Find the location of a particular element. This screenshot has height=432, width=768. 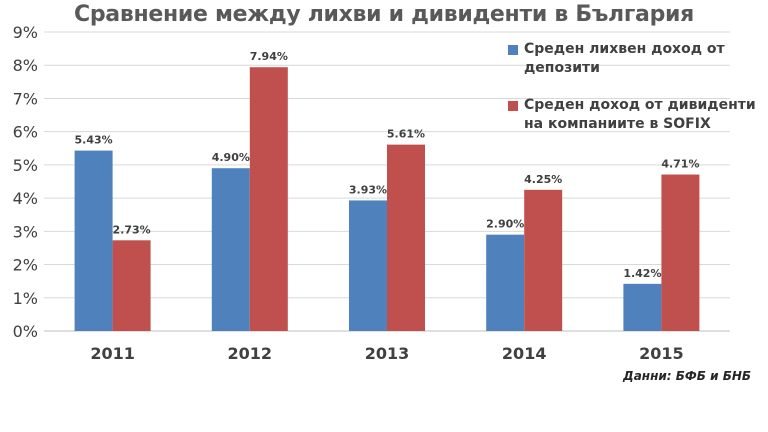

y-tick-label: 7% is located at coordinates (25, 98).